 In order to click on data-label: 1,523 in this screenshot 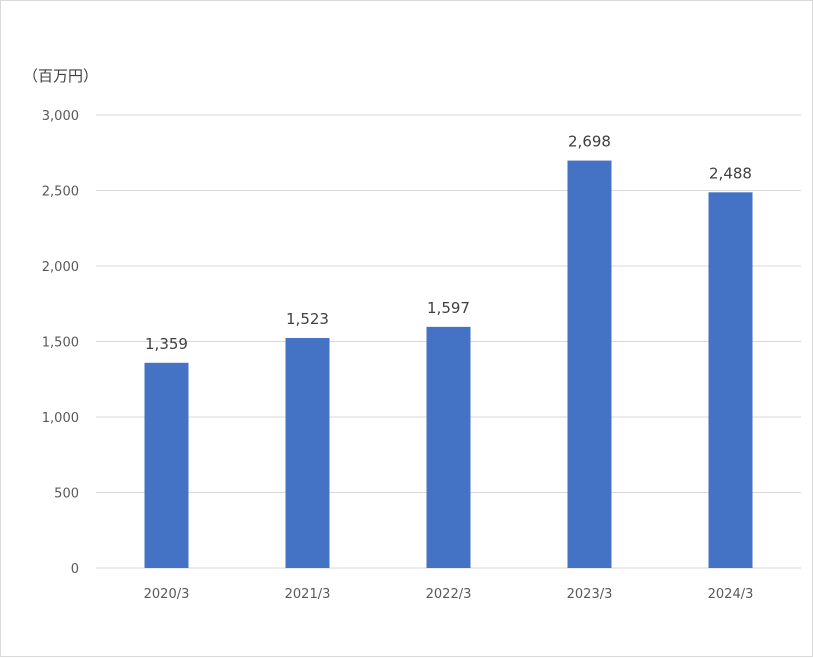, I will do `click(307, 319)`.